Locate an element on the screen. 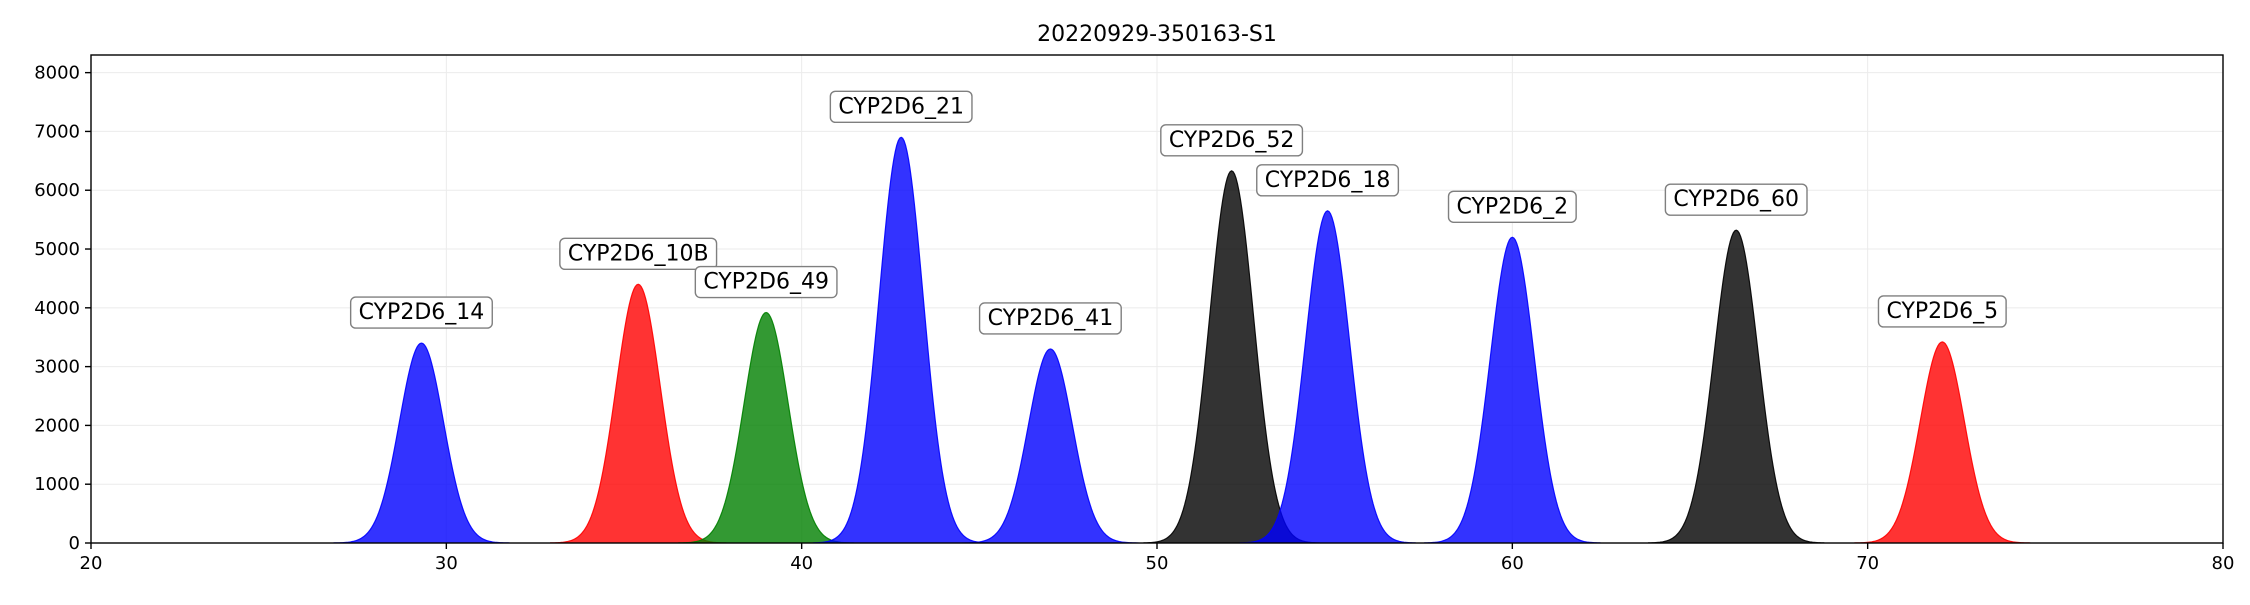 This screenshot has height=605, width=2250. peak-label-CYP2D6_41: CYP2D6_41 is located at coordinates (1050, 318).